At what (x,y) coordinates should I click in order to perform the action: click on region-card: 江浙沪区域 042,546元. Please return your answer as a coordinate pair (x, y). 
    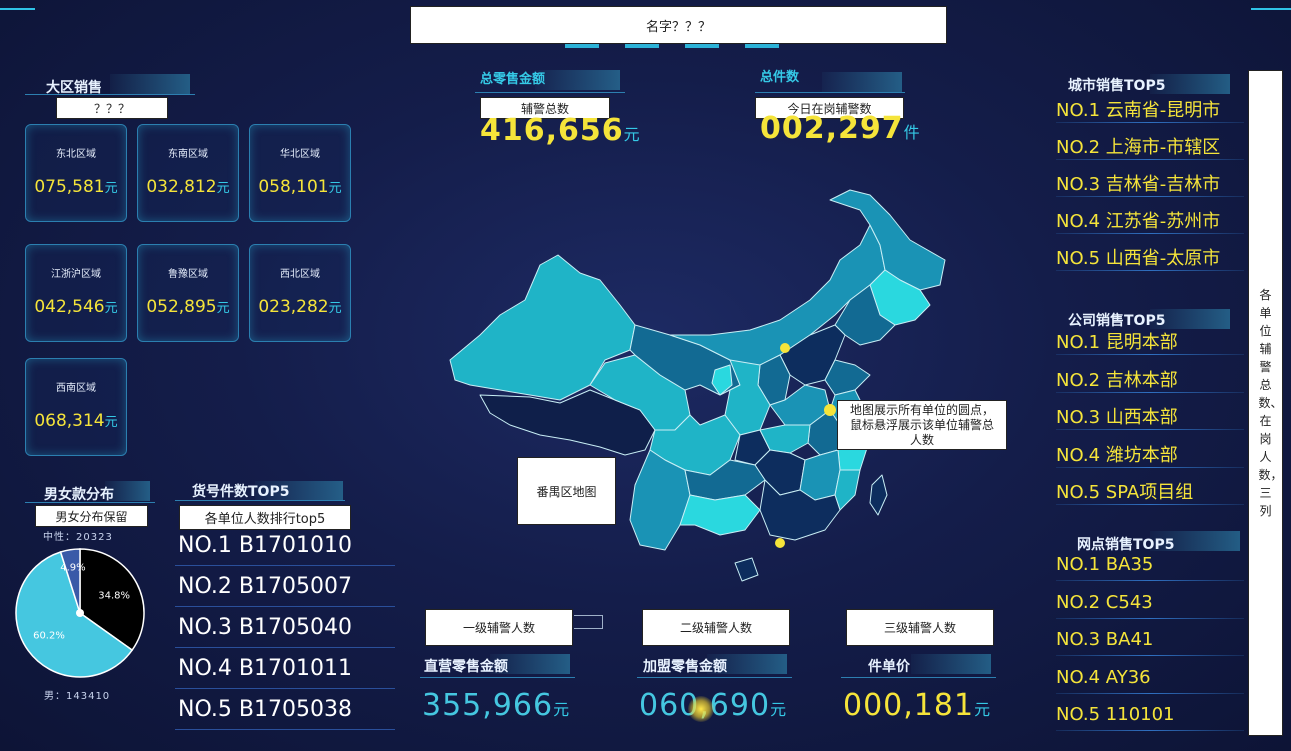
    Looking at the image, I should click on (76, 293).